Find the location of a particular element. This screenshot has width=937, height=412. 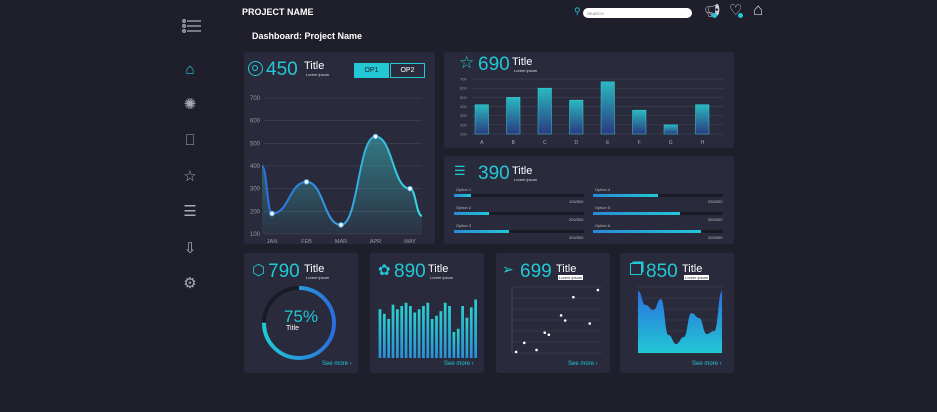

x-tick-label: G is located at coordinates (671, 143).